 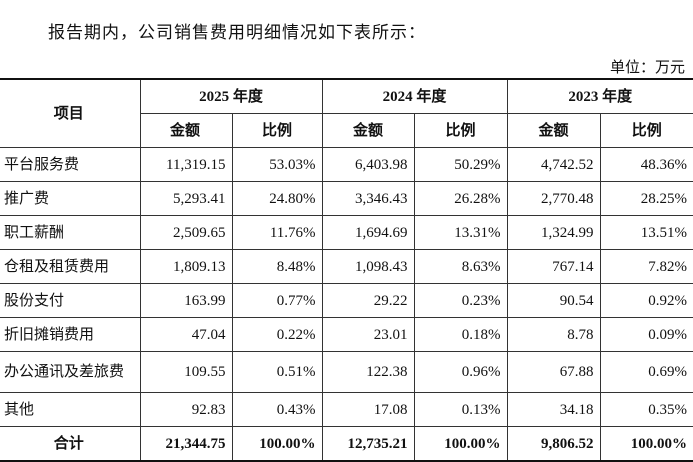 What do you see at coordinates (231, 96) in the screenshot?
I see `header-cell: 2025 年度` at bounding box center [231, 96].